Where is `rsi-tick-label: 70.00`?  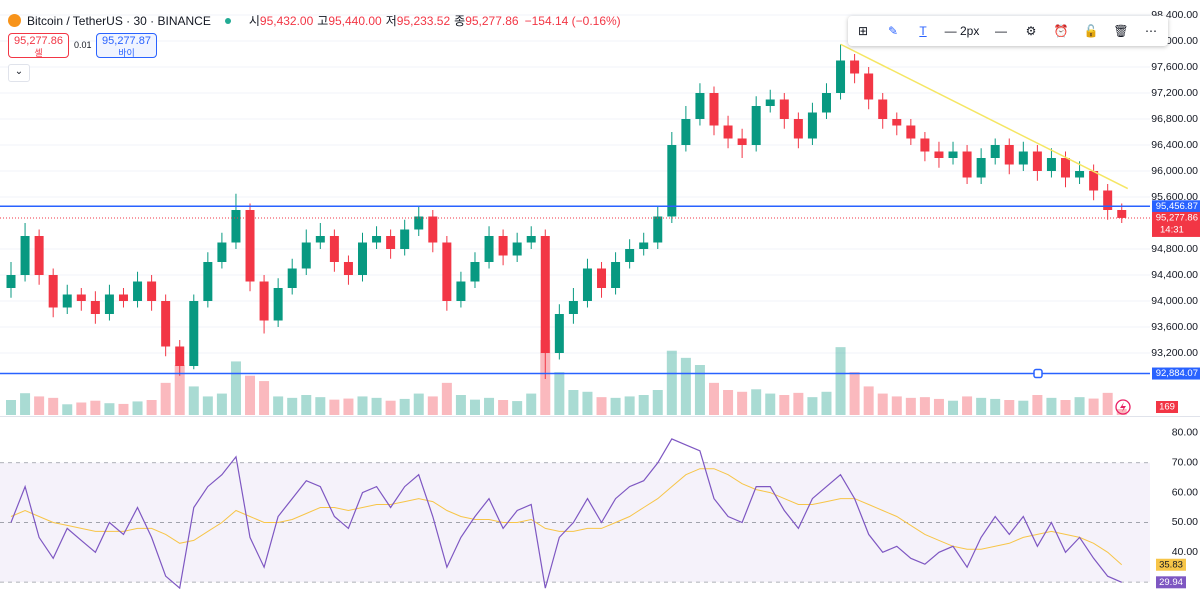
rsi-tick-label: 70.00 is located at coordinates (1185, 463).